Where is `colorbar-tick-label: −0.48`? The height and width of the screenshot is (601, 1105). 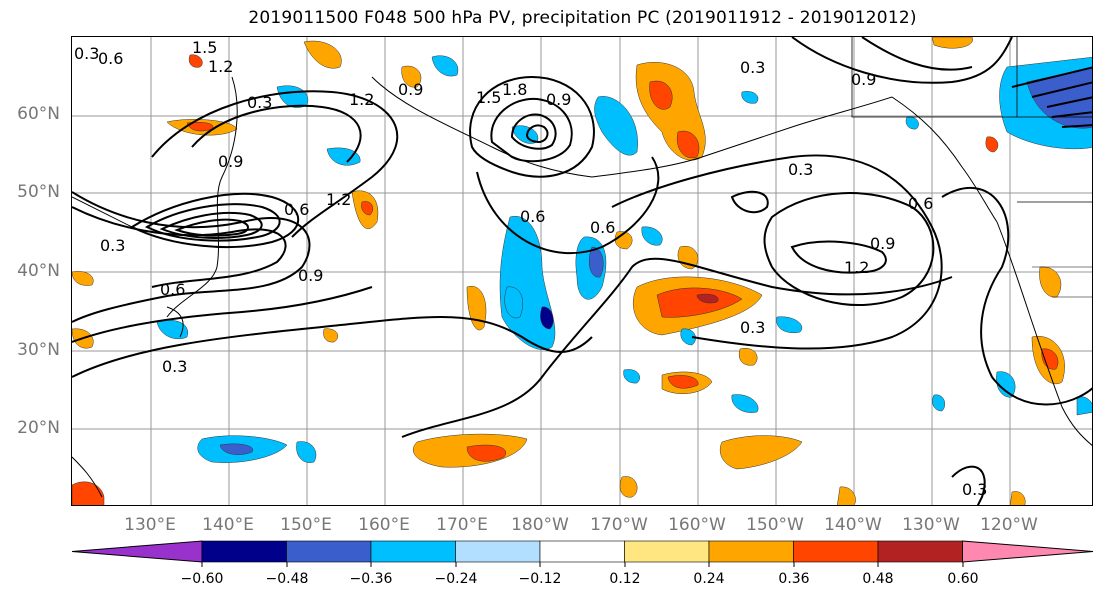 colorbar-tick-label: −0.48 is located at coordinates (287, 579).